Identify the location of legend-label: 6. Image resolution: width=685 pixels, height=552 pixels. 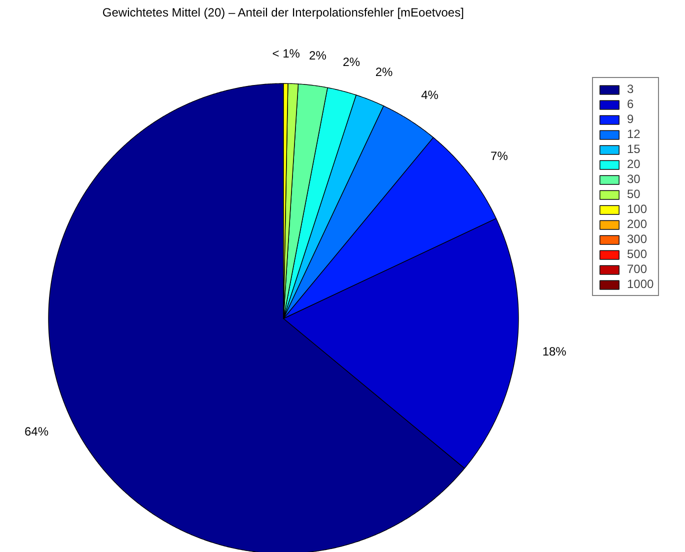
(631, 104).